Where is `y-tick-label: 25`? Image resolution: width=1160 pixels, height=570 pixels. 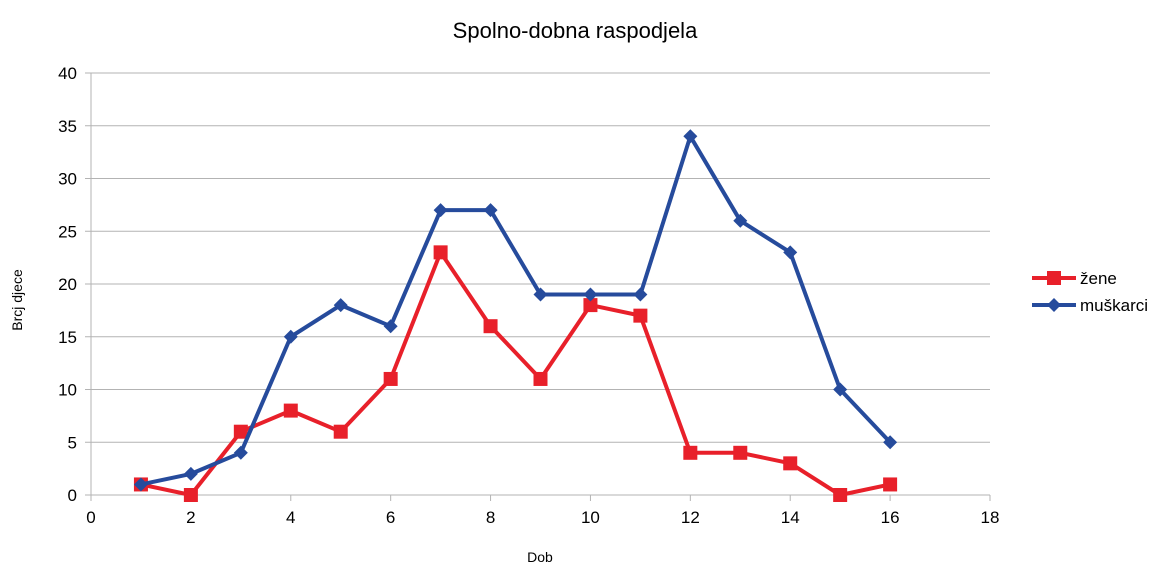 y-tick-label: 25 is located at coordinates (67, 231).